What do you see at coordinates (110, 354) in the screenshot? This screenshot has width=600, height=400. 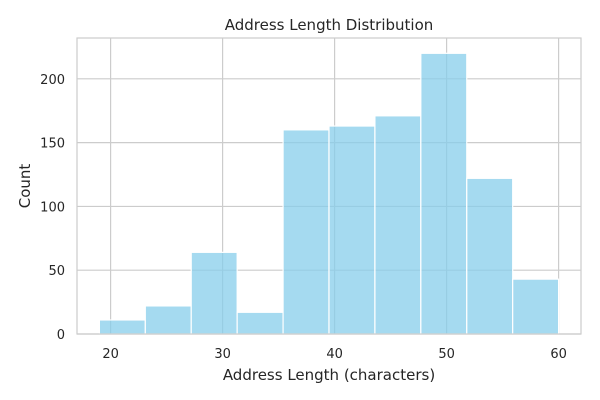 I see `x-tick-label: 20` at bounding box center [110, 354].